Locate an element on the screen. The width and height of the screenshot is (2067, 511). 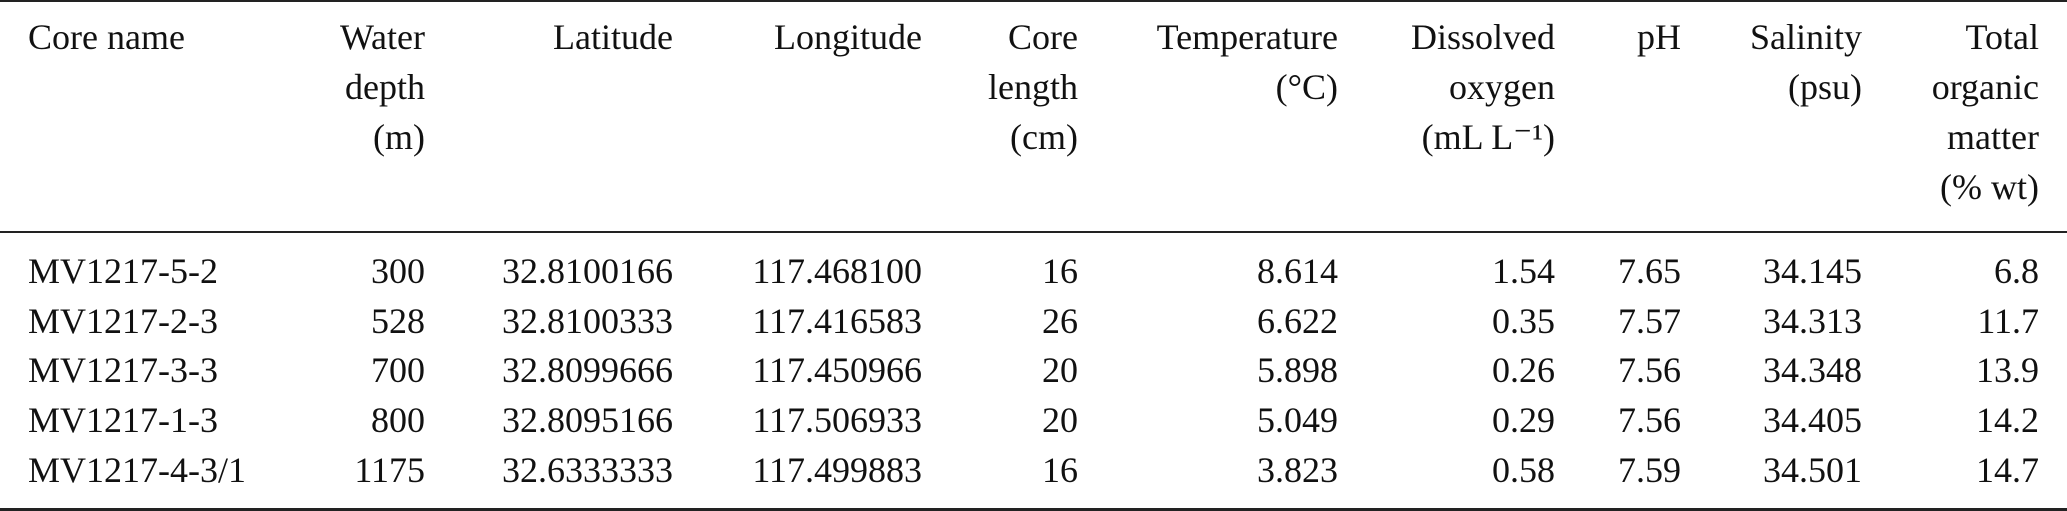
column-header-line: pH is located at coordinates (1659, 37).